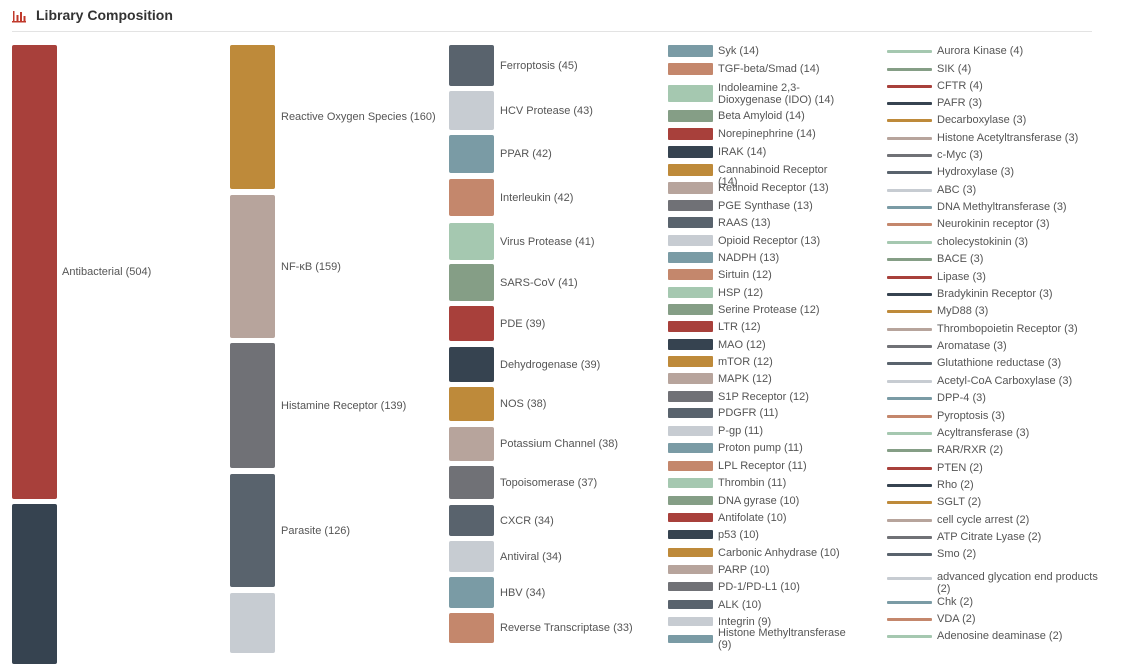 Image resolution: width=1123 pixels, height=664 pixels. Describe the element at coordinates (523, 592) in the screenshot. I see `category-label: HBV (34)` at that location.